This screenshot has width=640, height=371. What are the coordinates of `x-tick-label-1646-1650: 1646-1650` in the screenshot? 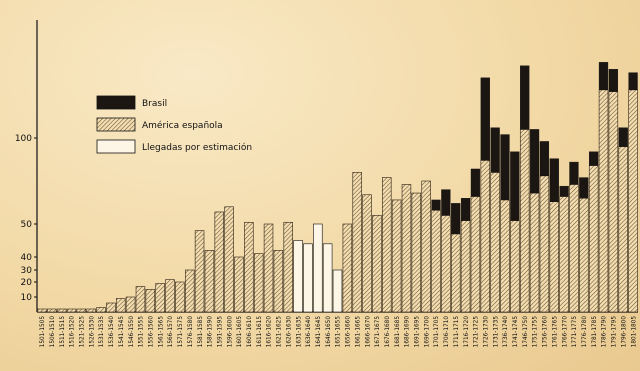 It's located at (328, 332).